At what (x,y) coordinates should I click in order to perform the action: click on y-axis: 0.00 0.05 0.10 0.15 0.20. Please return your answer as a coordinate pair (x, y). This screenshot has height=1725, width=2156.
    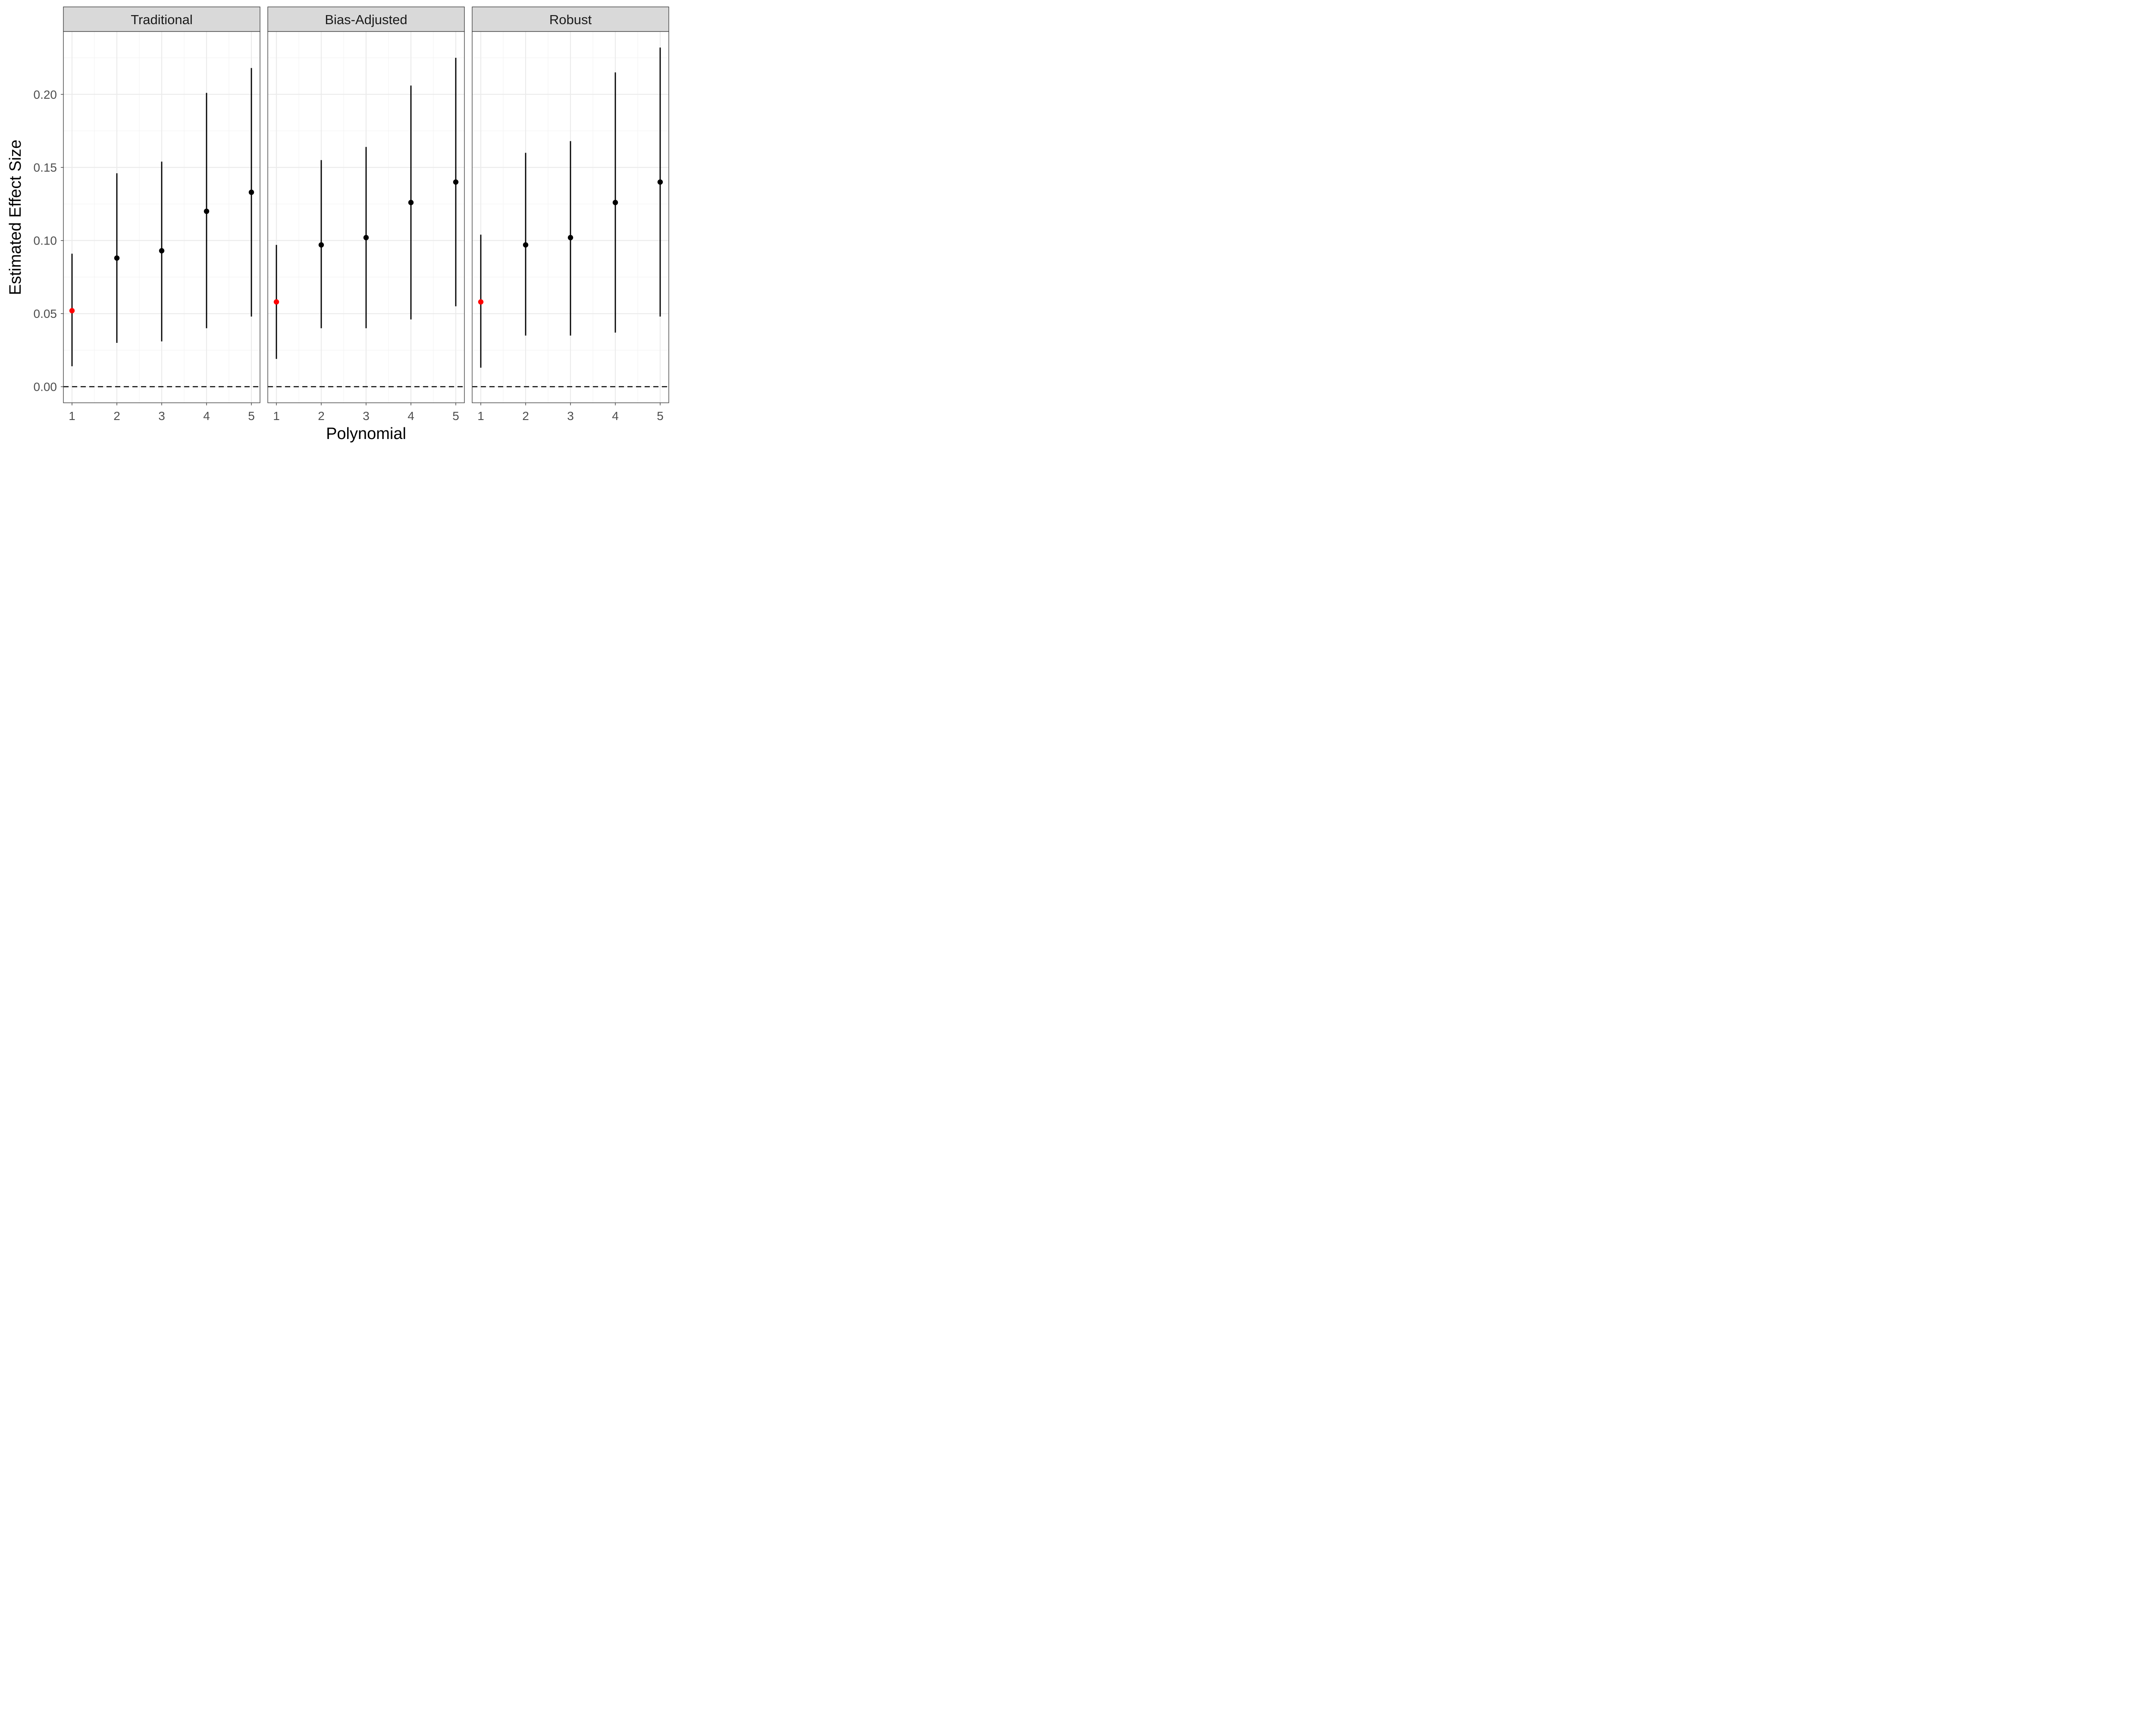
    Looking at the image, I should click on (48, 241).